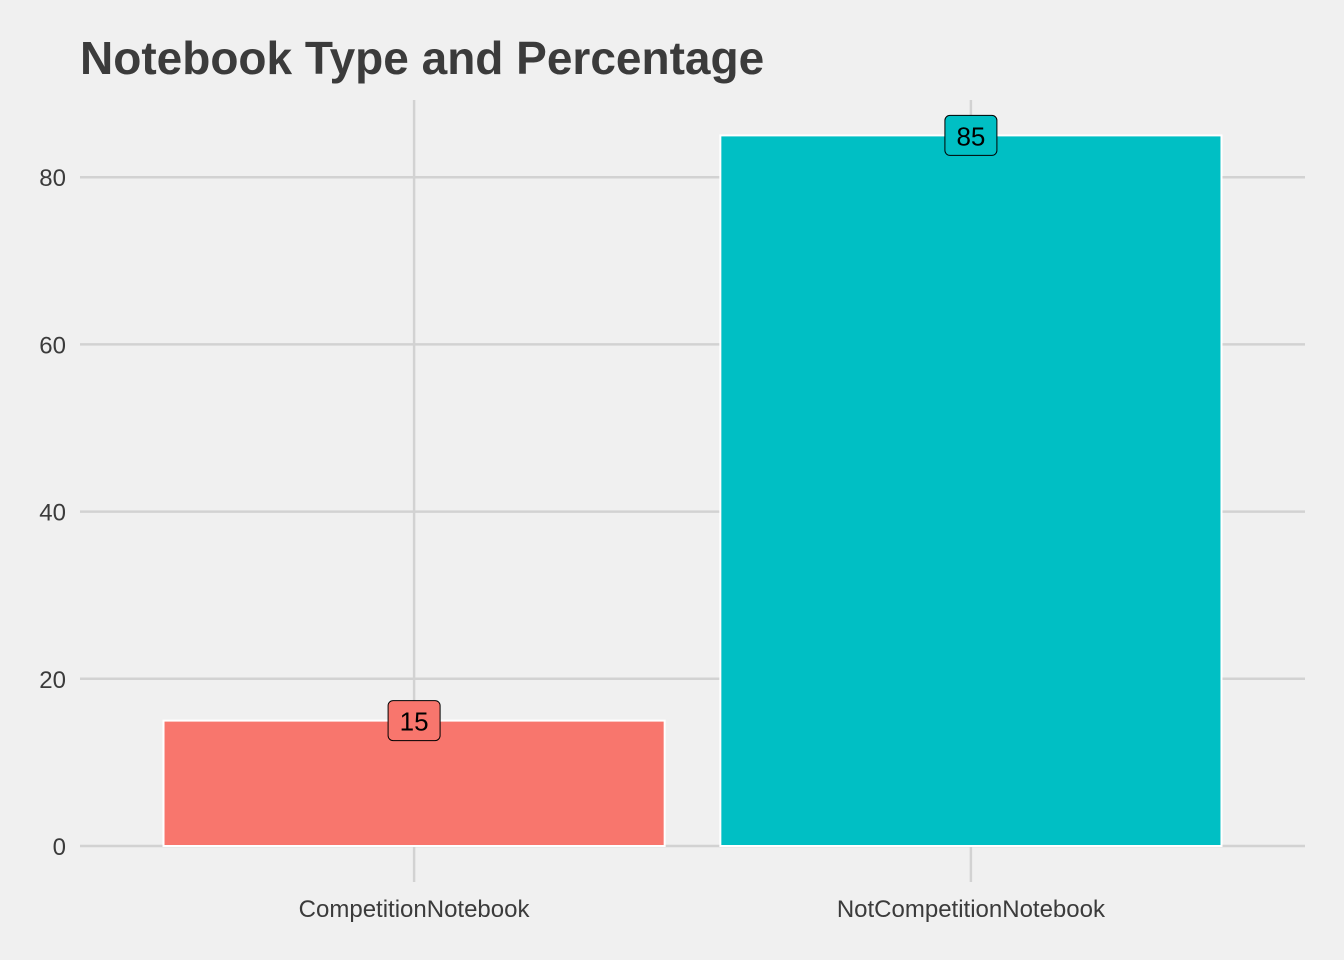  I want to click on y-axis-ticks: 0 20 40 60 80, so click(52, 513).